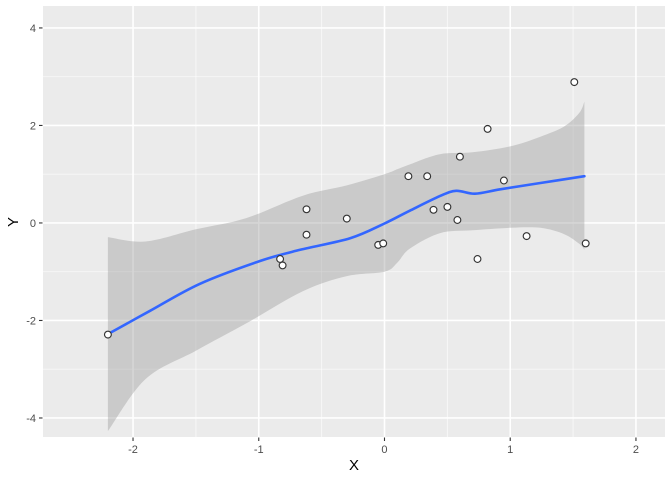  I want to click on x-tick-label: 1, so click(510, 450).